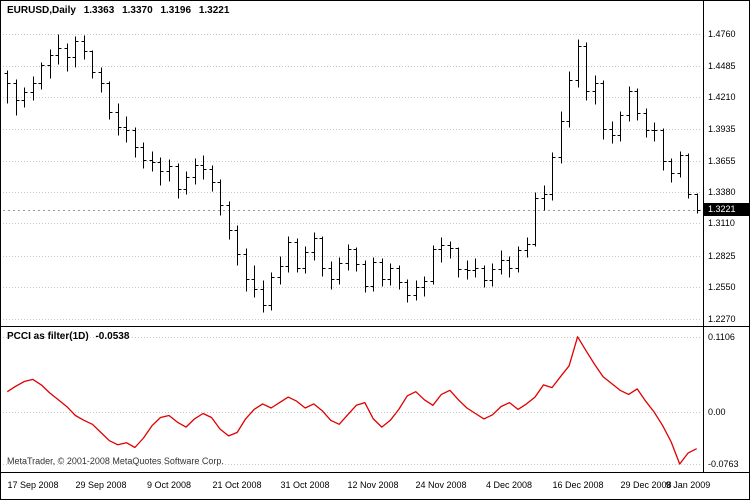  I want to click on date-label: 4 Dec 2008, so click(509, 485).